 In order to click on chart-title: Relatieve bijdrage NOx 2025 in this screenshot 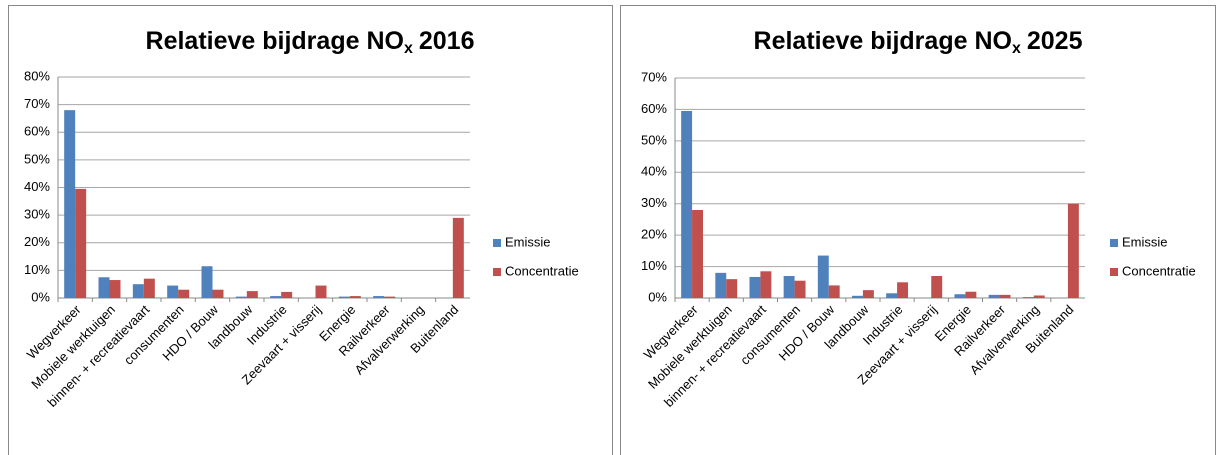, I will do `click(918, 42)`.